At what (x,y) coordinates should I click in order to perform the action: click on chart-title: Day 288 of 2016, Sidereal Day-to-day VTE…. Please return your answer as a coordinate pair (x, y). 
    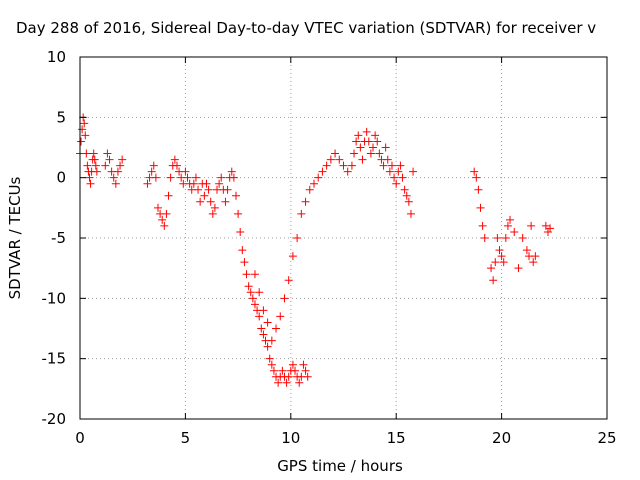
    Looking at the image, I should click on (306, 28).